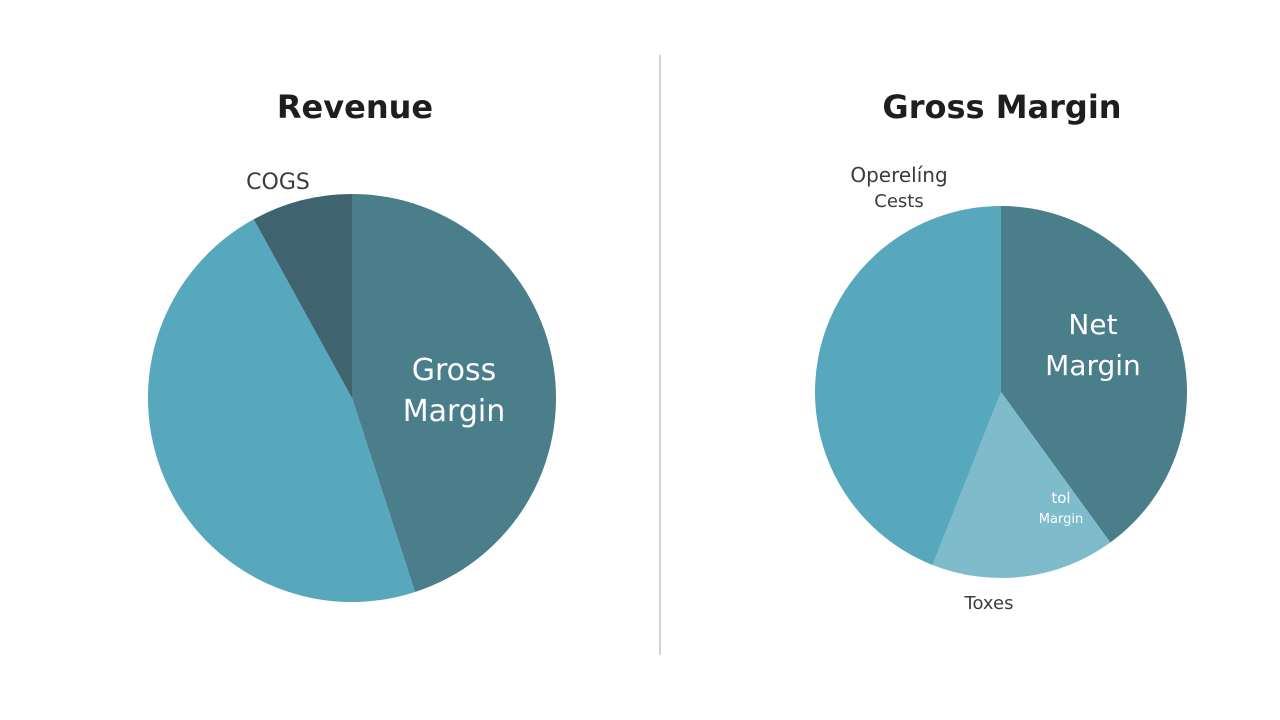 The width and height of the screenshot is (1280, 720). Describe the element at coordinates (355, 107) in the screenshot. I see `chart-title-revenue: Revenue` at that location.